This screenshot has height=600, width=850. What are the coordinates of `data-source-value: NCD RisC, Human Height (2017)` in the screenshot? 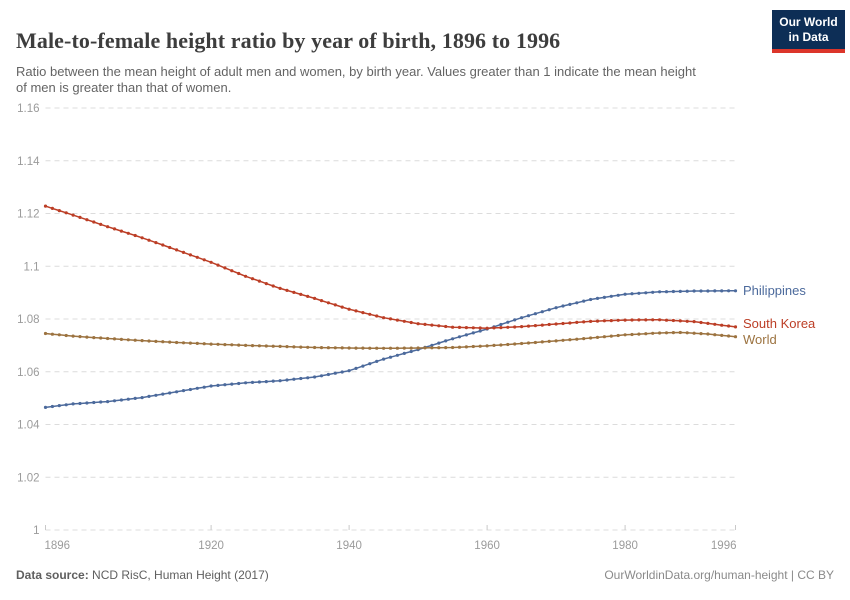 It's located at (180, 575).